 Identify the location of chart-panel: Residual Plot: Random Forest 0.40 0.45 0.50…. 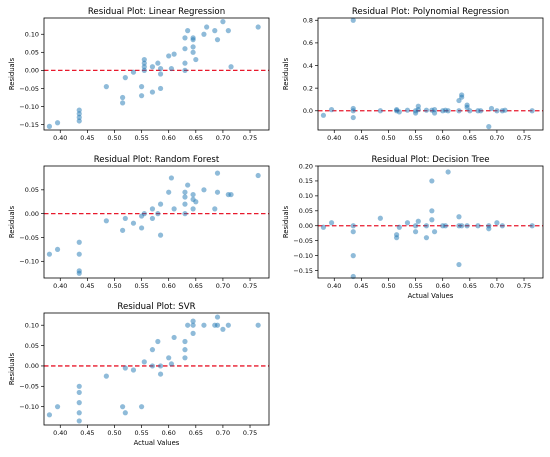
(139, 222).